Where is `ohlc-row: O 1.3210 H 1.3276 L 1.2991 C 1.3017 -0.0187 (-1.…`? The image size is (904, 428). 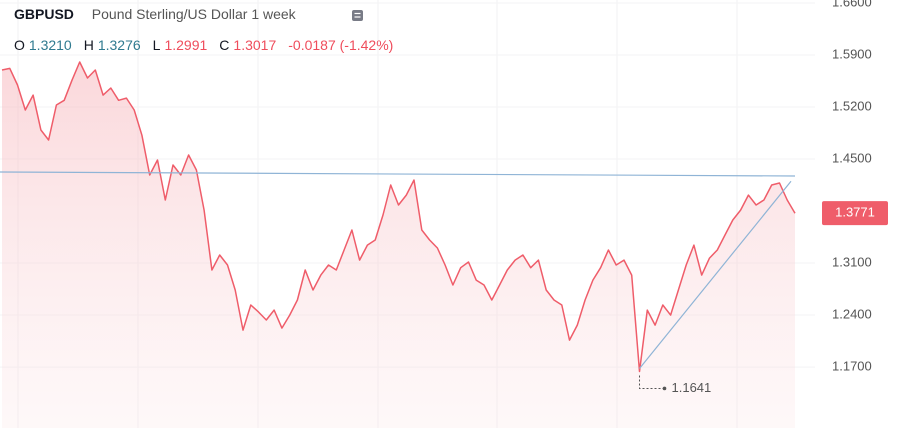 ohlc-row: O 1.3210 H 1.3276 L 1.2991 C 1.3017 -0.0187 (-1.… is located at coordinates (206, 45).